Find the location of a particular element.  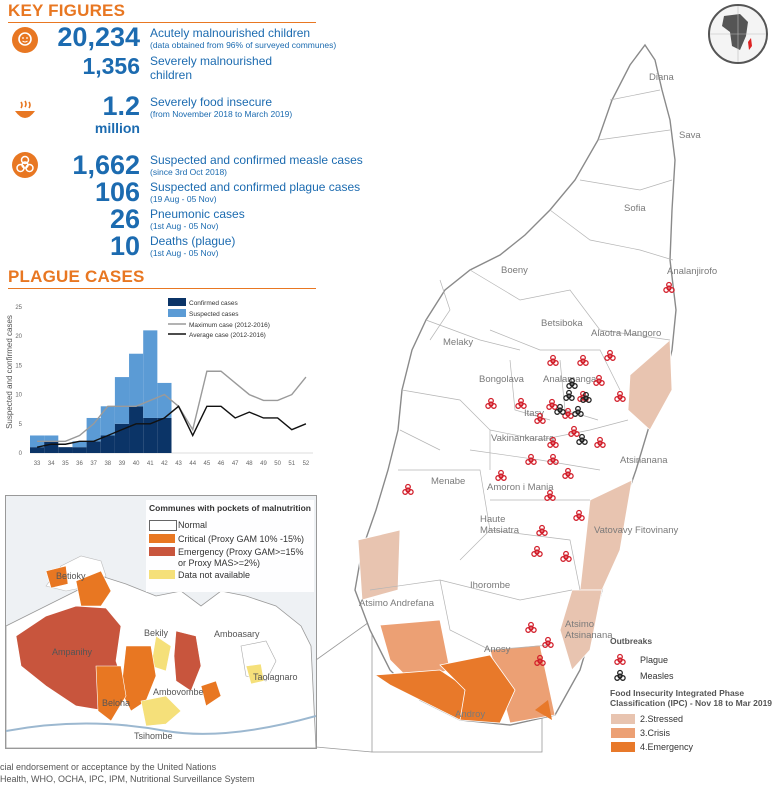

region-itasy: Itasy is located at coordinates (534, 413).